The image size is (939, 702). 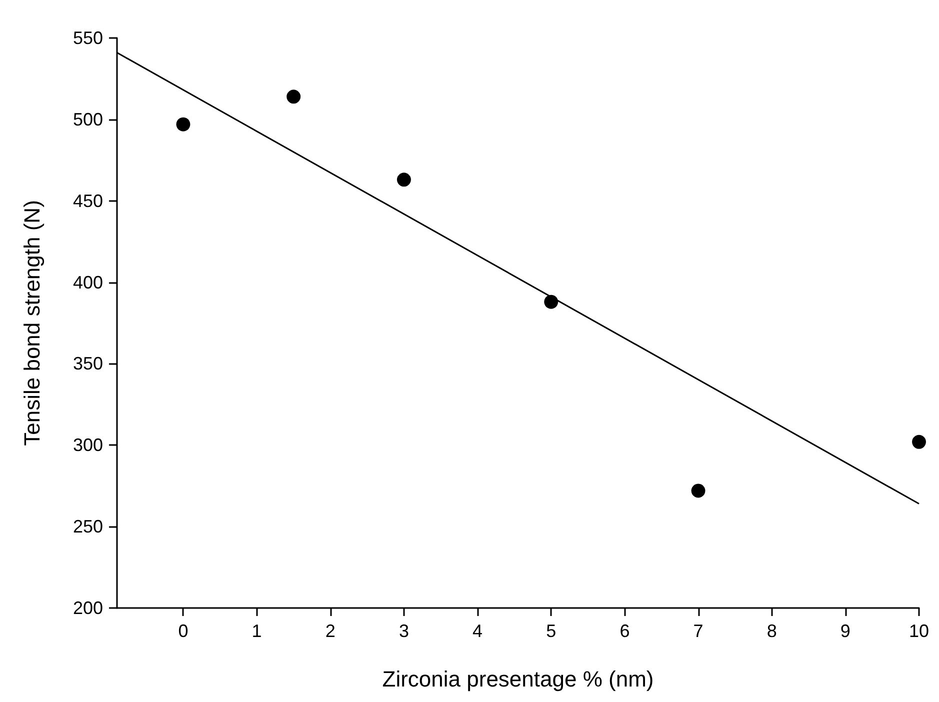 I want to click on y-tick-label: 250, so click(x=87, y=526).